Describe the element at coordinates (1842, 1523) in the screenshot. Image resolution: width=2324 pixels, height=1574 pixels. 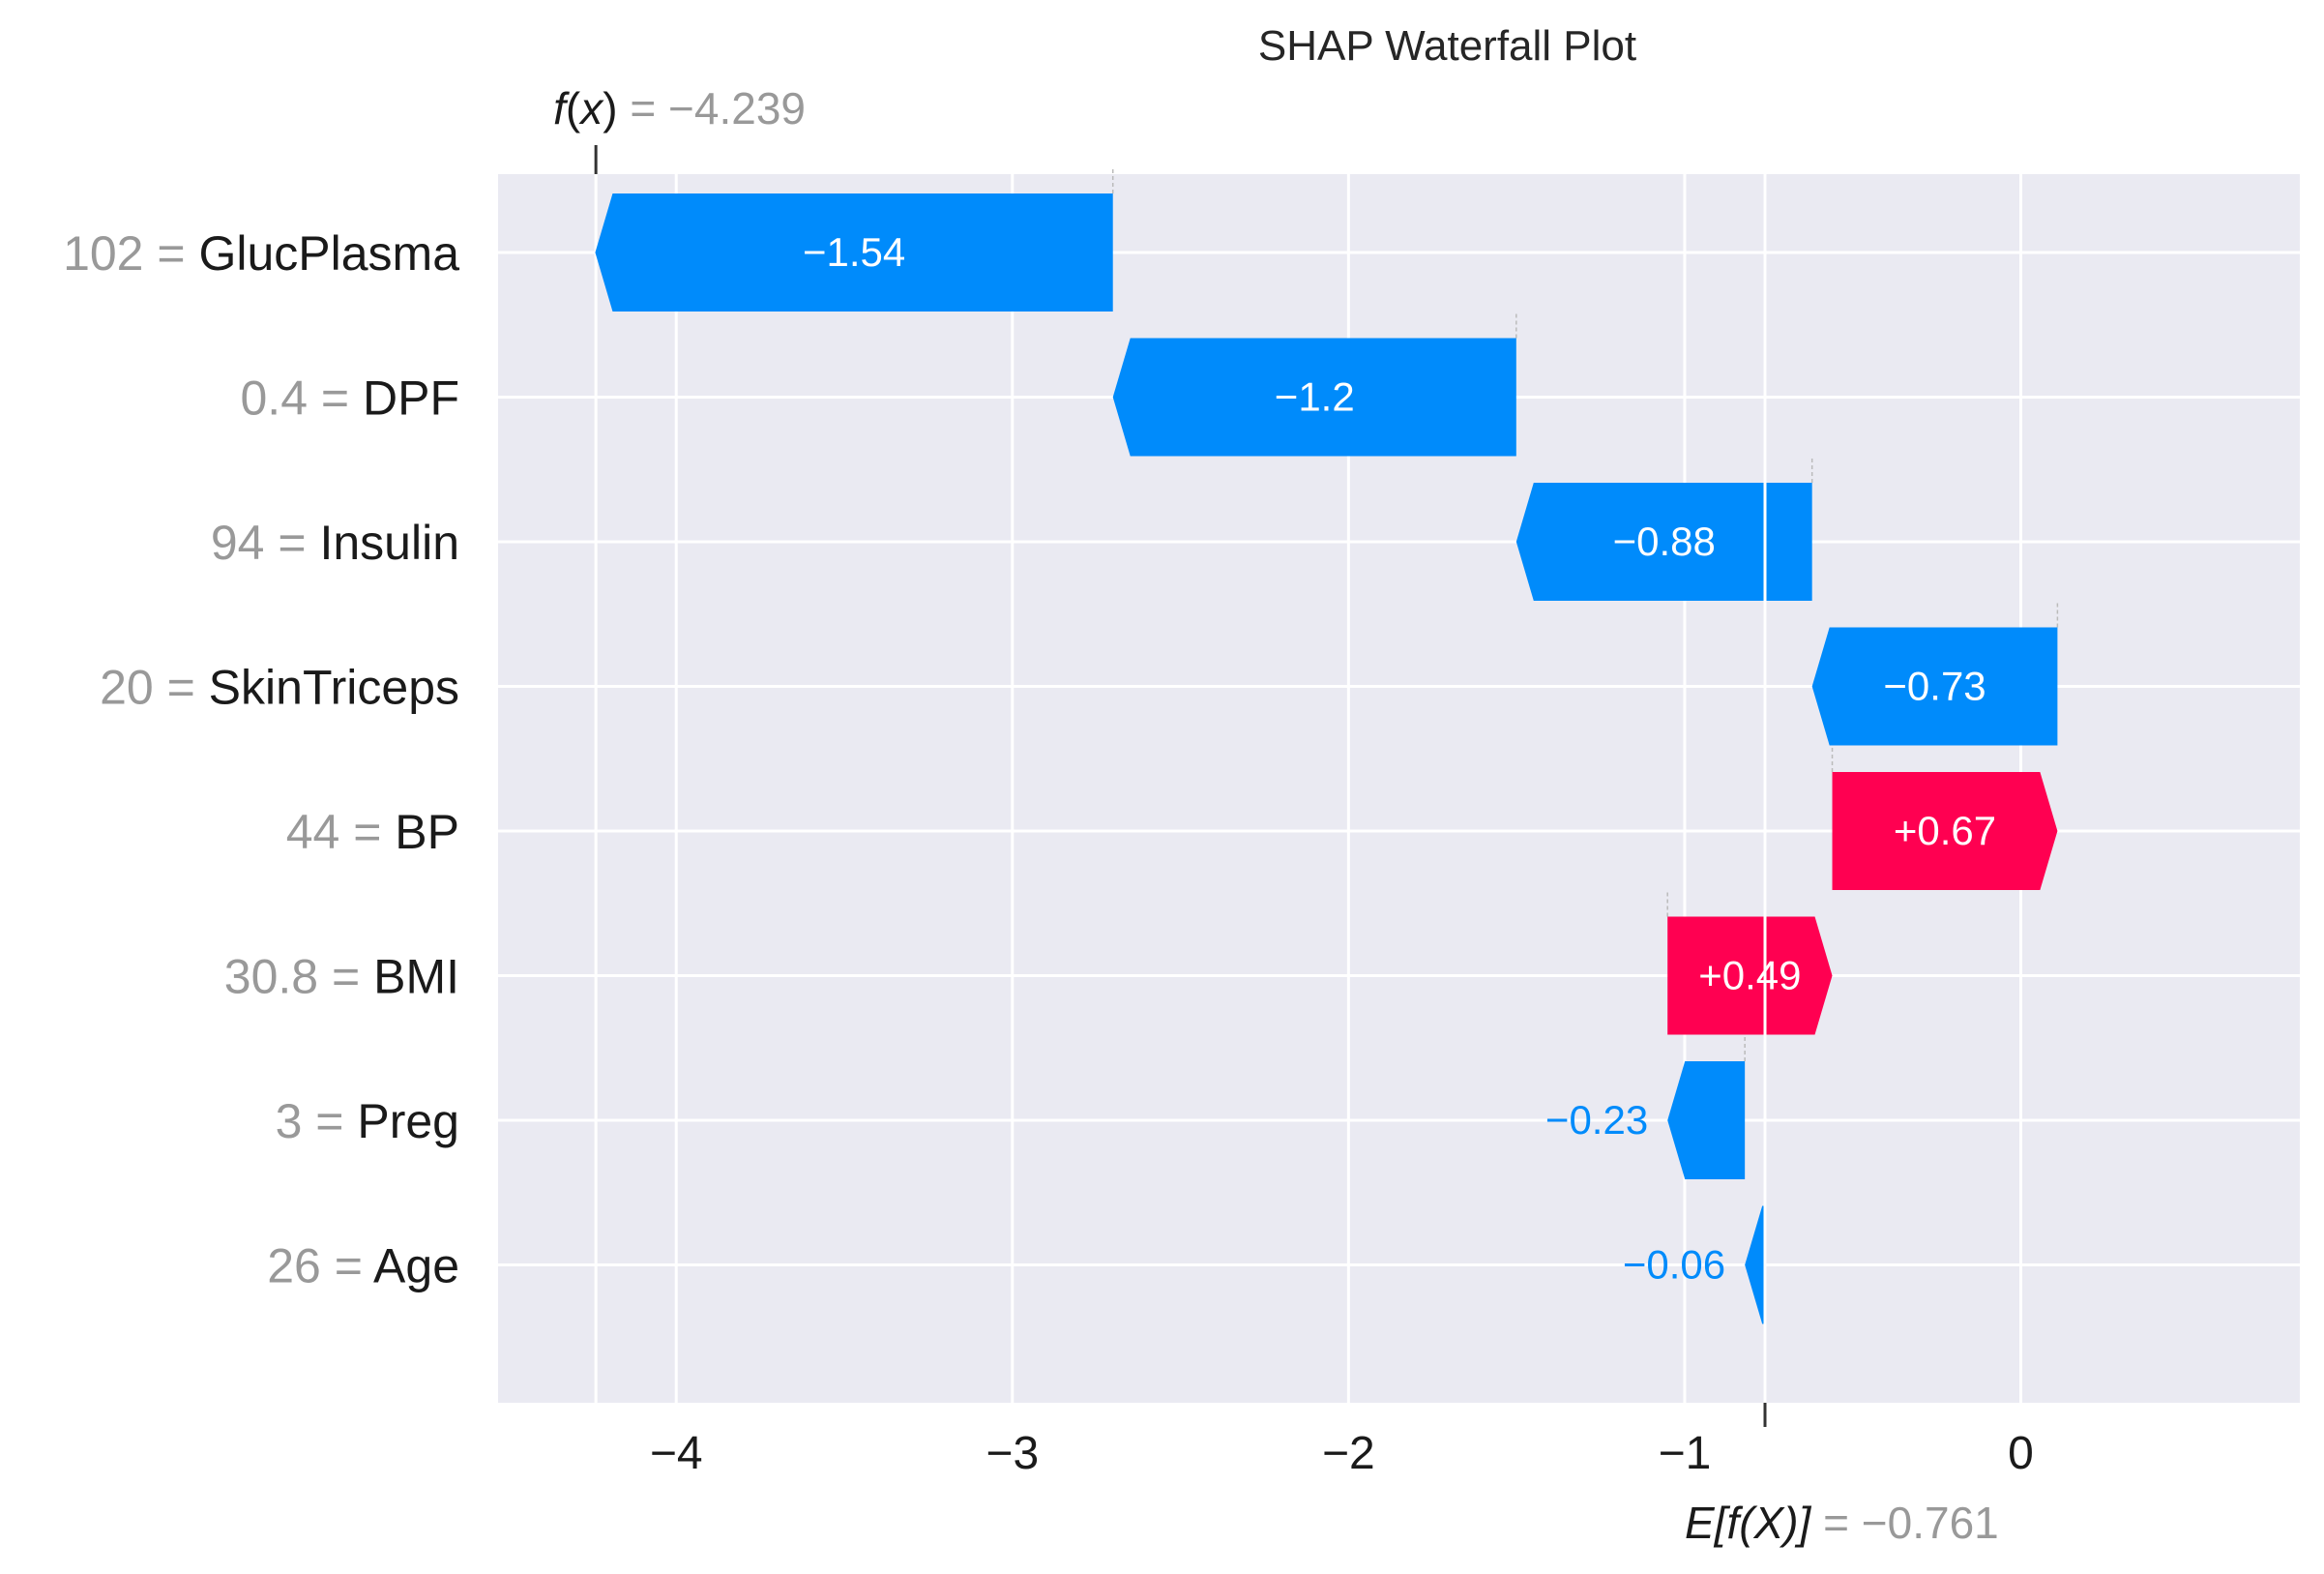
I see `base-value-label: E[f(X)] = −0.761` at that location.